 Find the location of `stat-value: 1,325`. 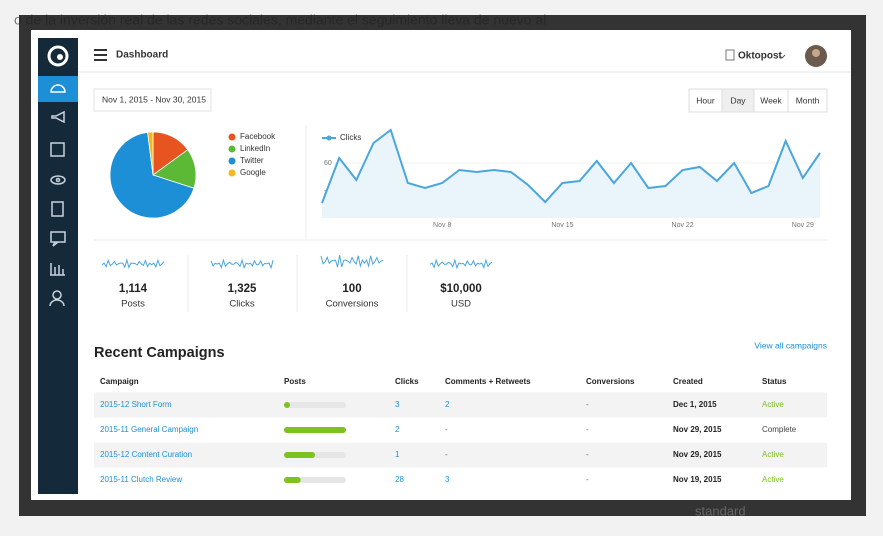

stat-value: 1,325 is located at coordinates (242, 289).